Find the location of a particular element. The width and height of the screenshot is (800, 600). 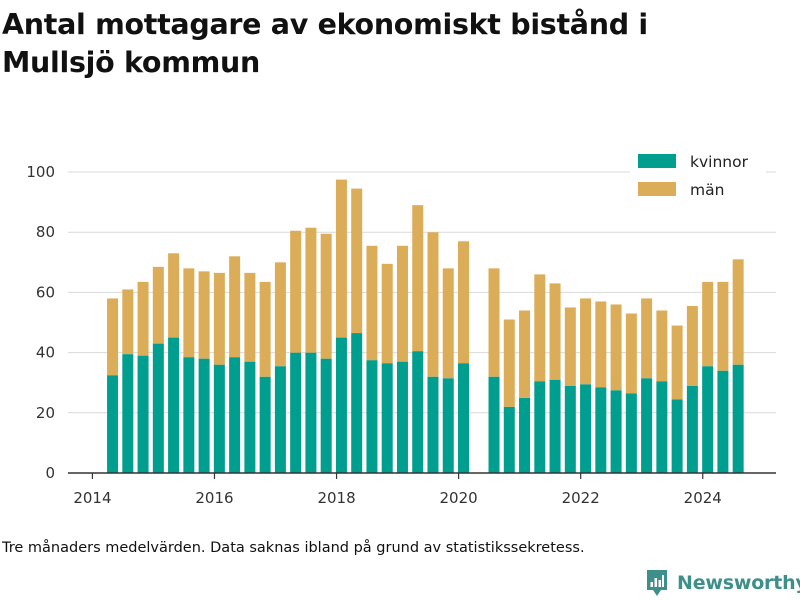

brand-logo: Newsworthy is located at coordinates (722, 583).